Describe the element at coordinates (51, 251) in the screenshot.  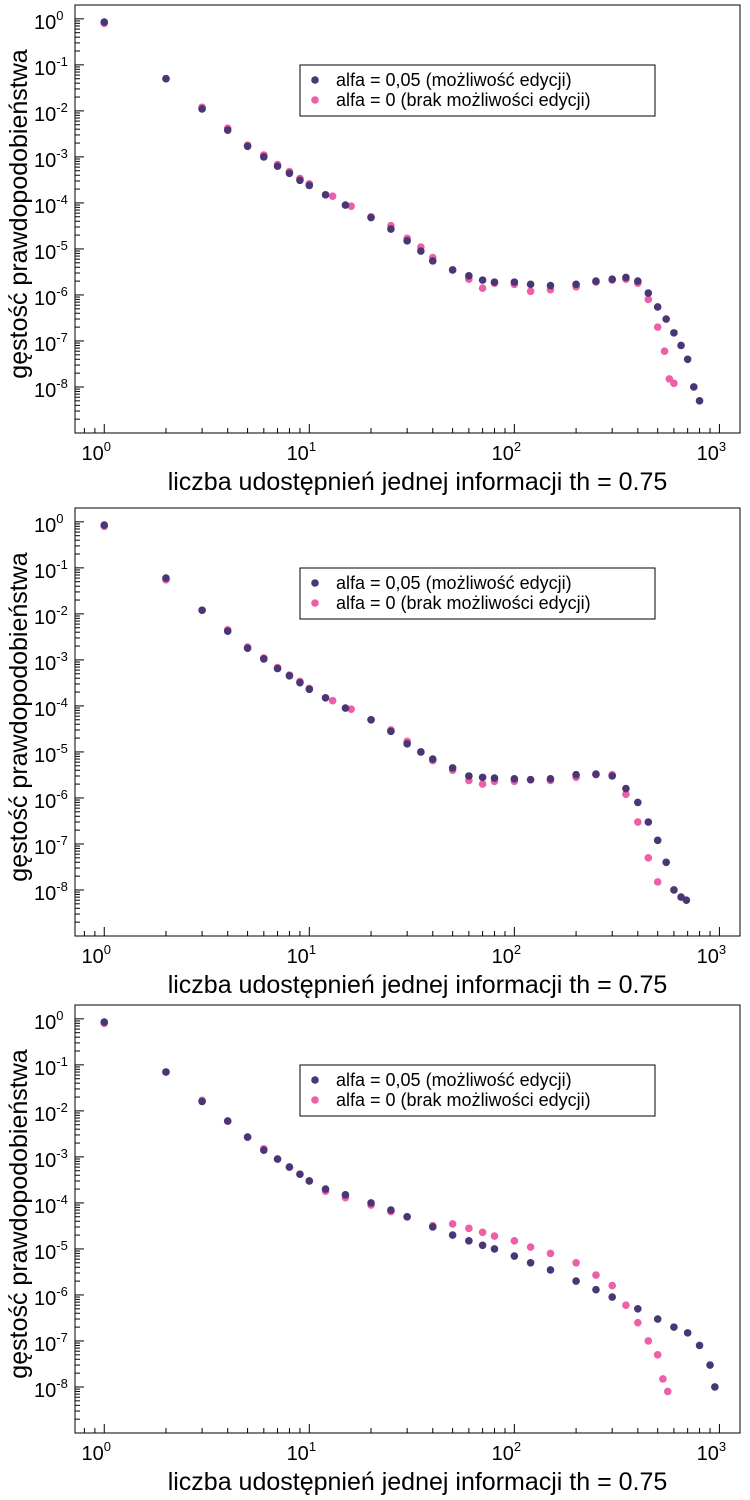
I see `y-tick-label: 10⁻⁵` at that location.